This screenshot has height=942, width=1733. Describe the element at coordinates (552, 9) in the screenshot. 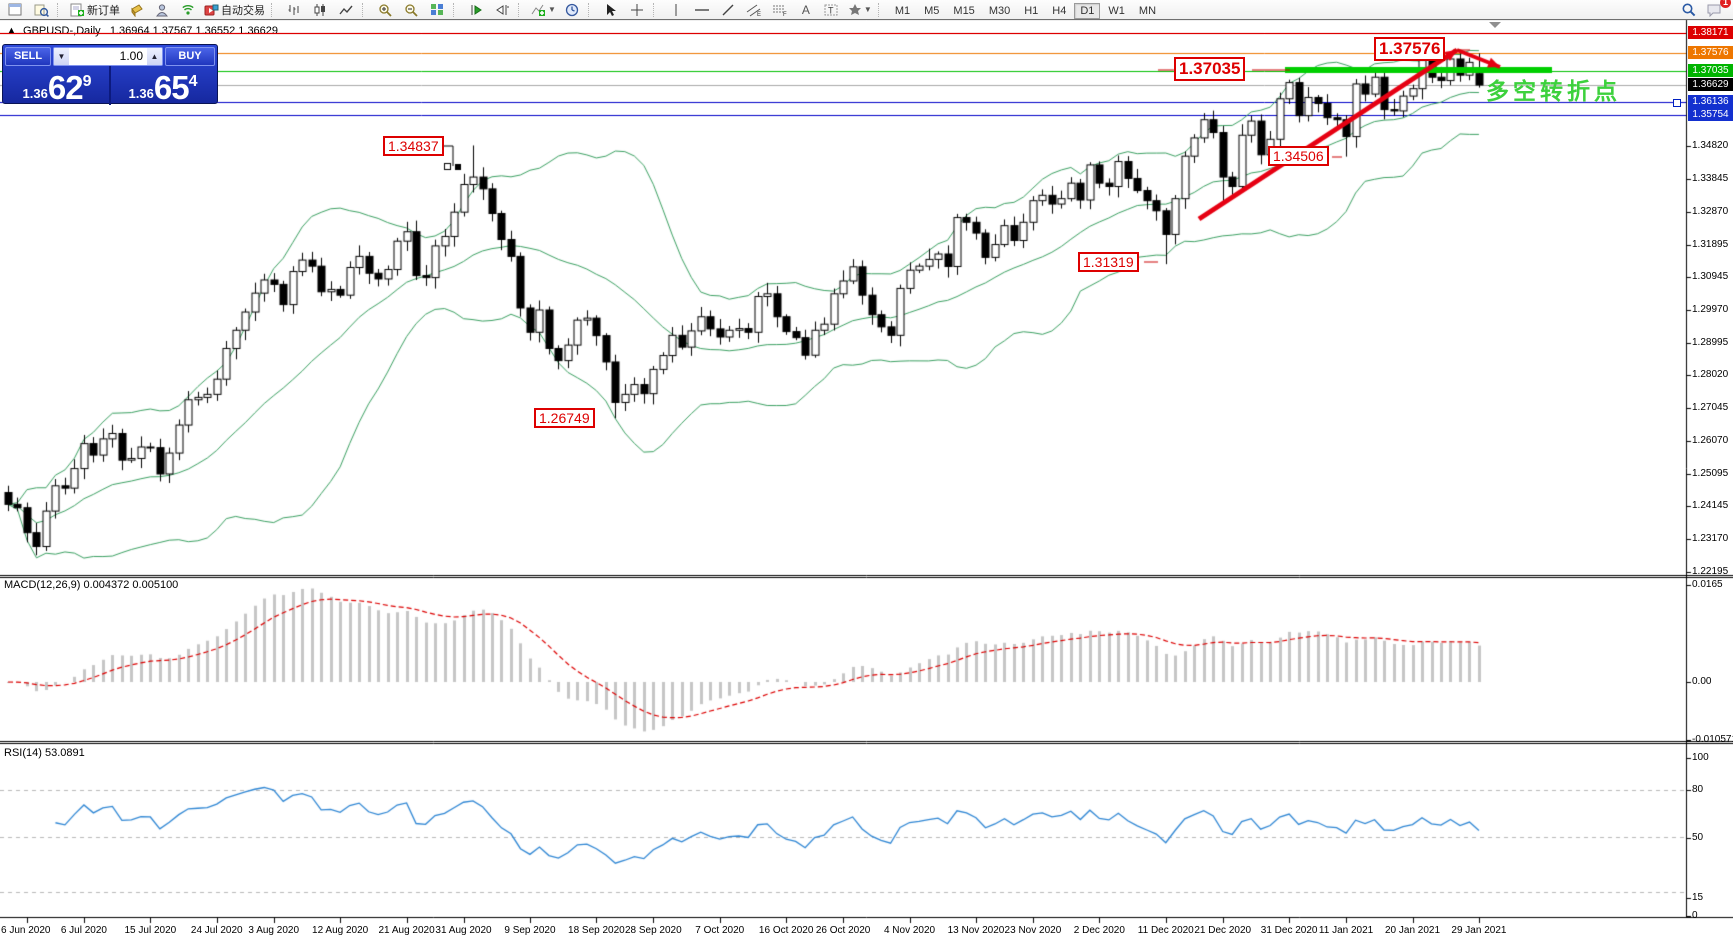

I see `indicators-caret-icon: ▼` at that location.